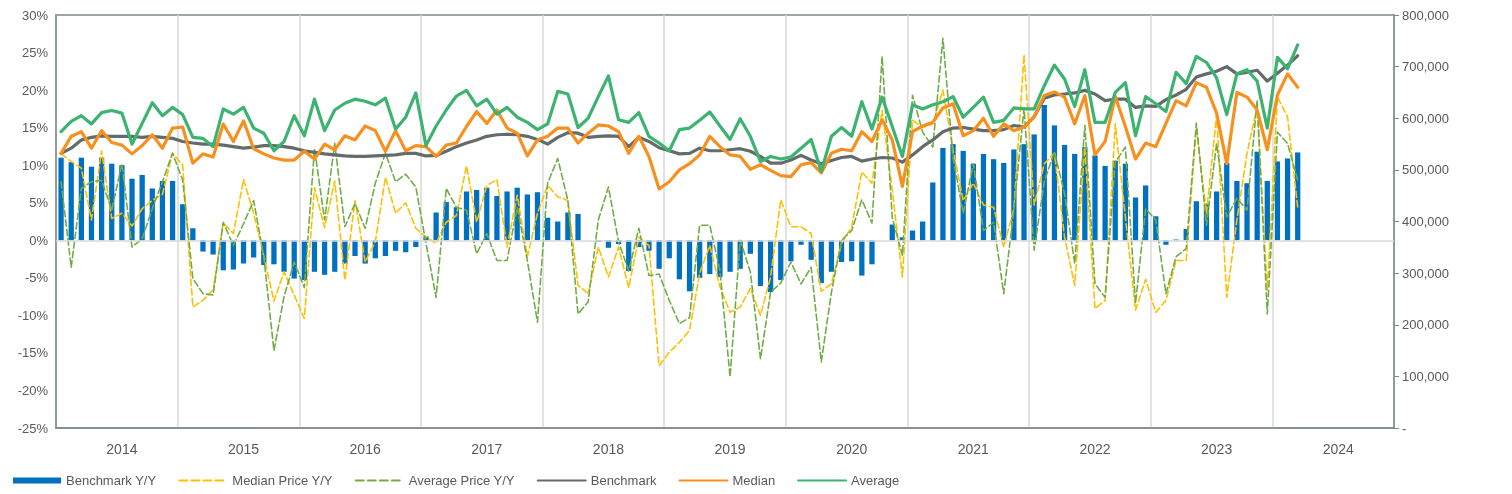 Image resolution: width=1512 pixels, height=494 pixels. I want to click on x-tick-label: 2015, so click(243, 449).